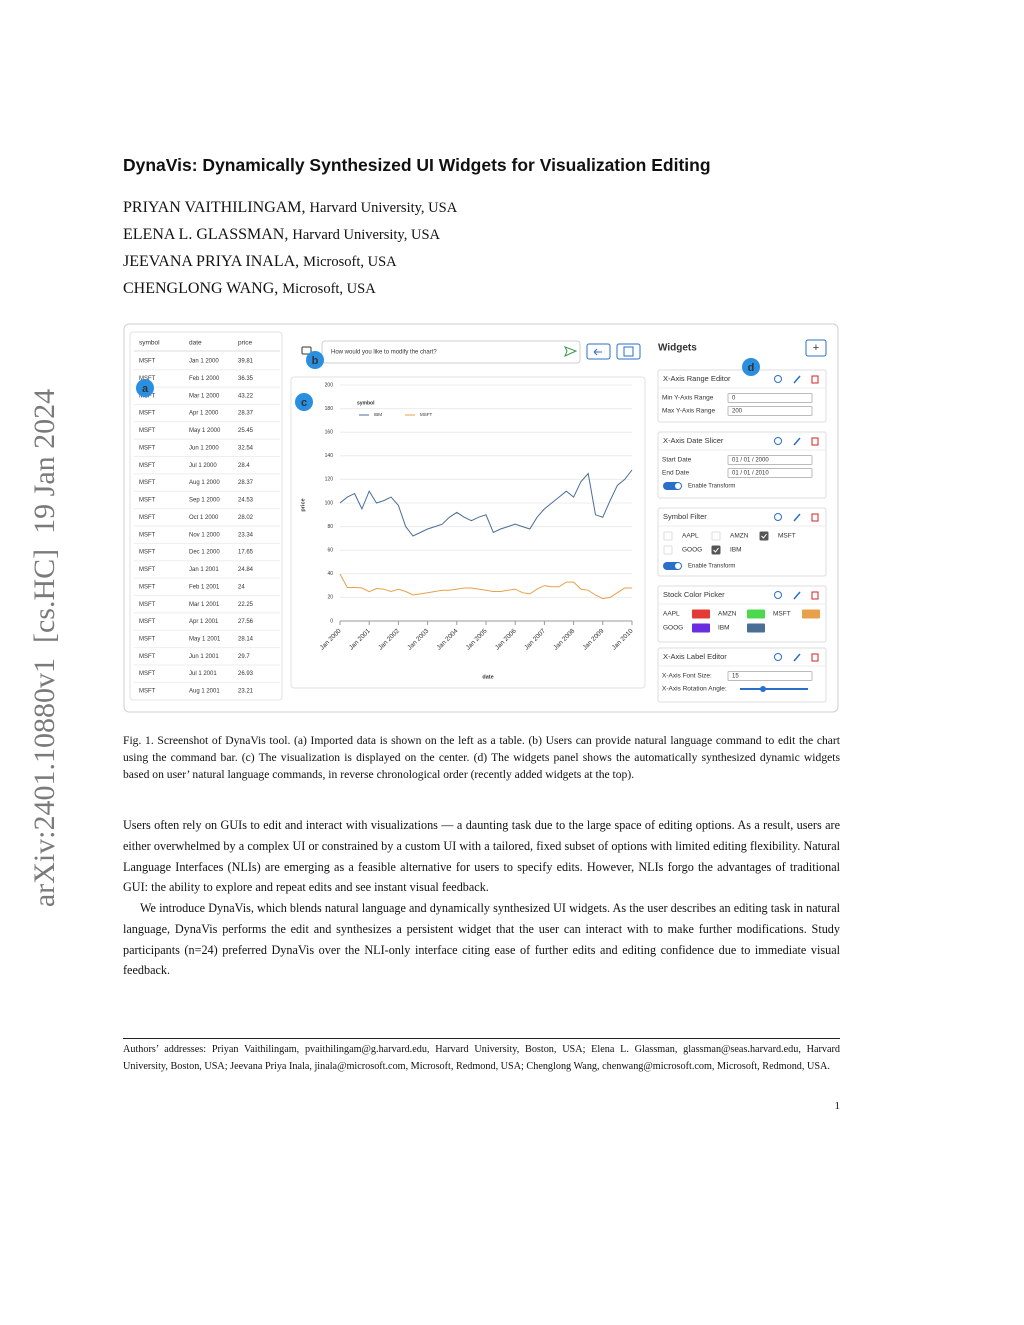  I want to click on swatch-label: GOOG, so click(673, 628).